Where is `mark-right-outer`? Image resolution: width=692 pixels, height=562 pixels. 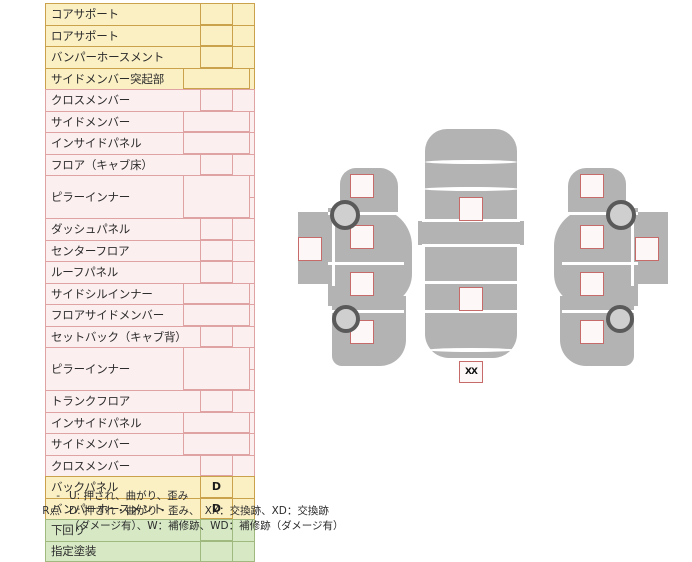 mark-right-outer is located at coordinates (647, 249).